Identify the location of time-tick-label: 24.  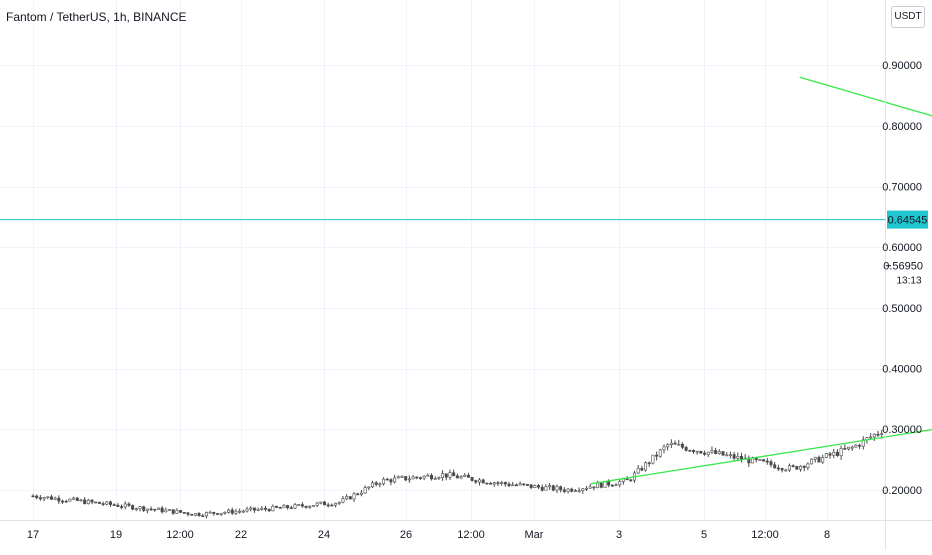
(324, 535).